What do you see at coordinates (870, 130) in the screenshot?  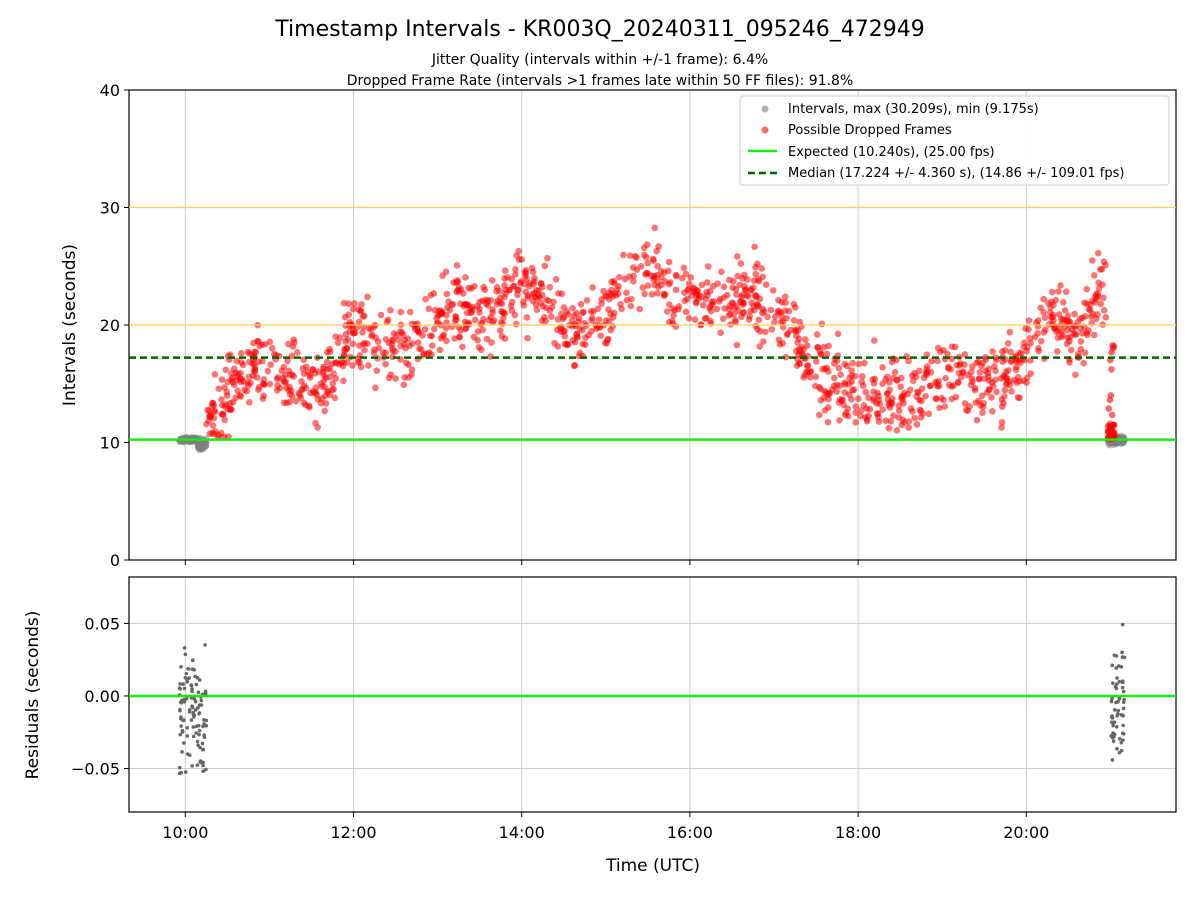 I see `legend-dropped-label: Possible Dropped Frames` at bounding box center [870, 130].